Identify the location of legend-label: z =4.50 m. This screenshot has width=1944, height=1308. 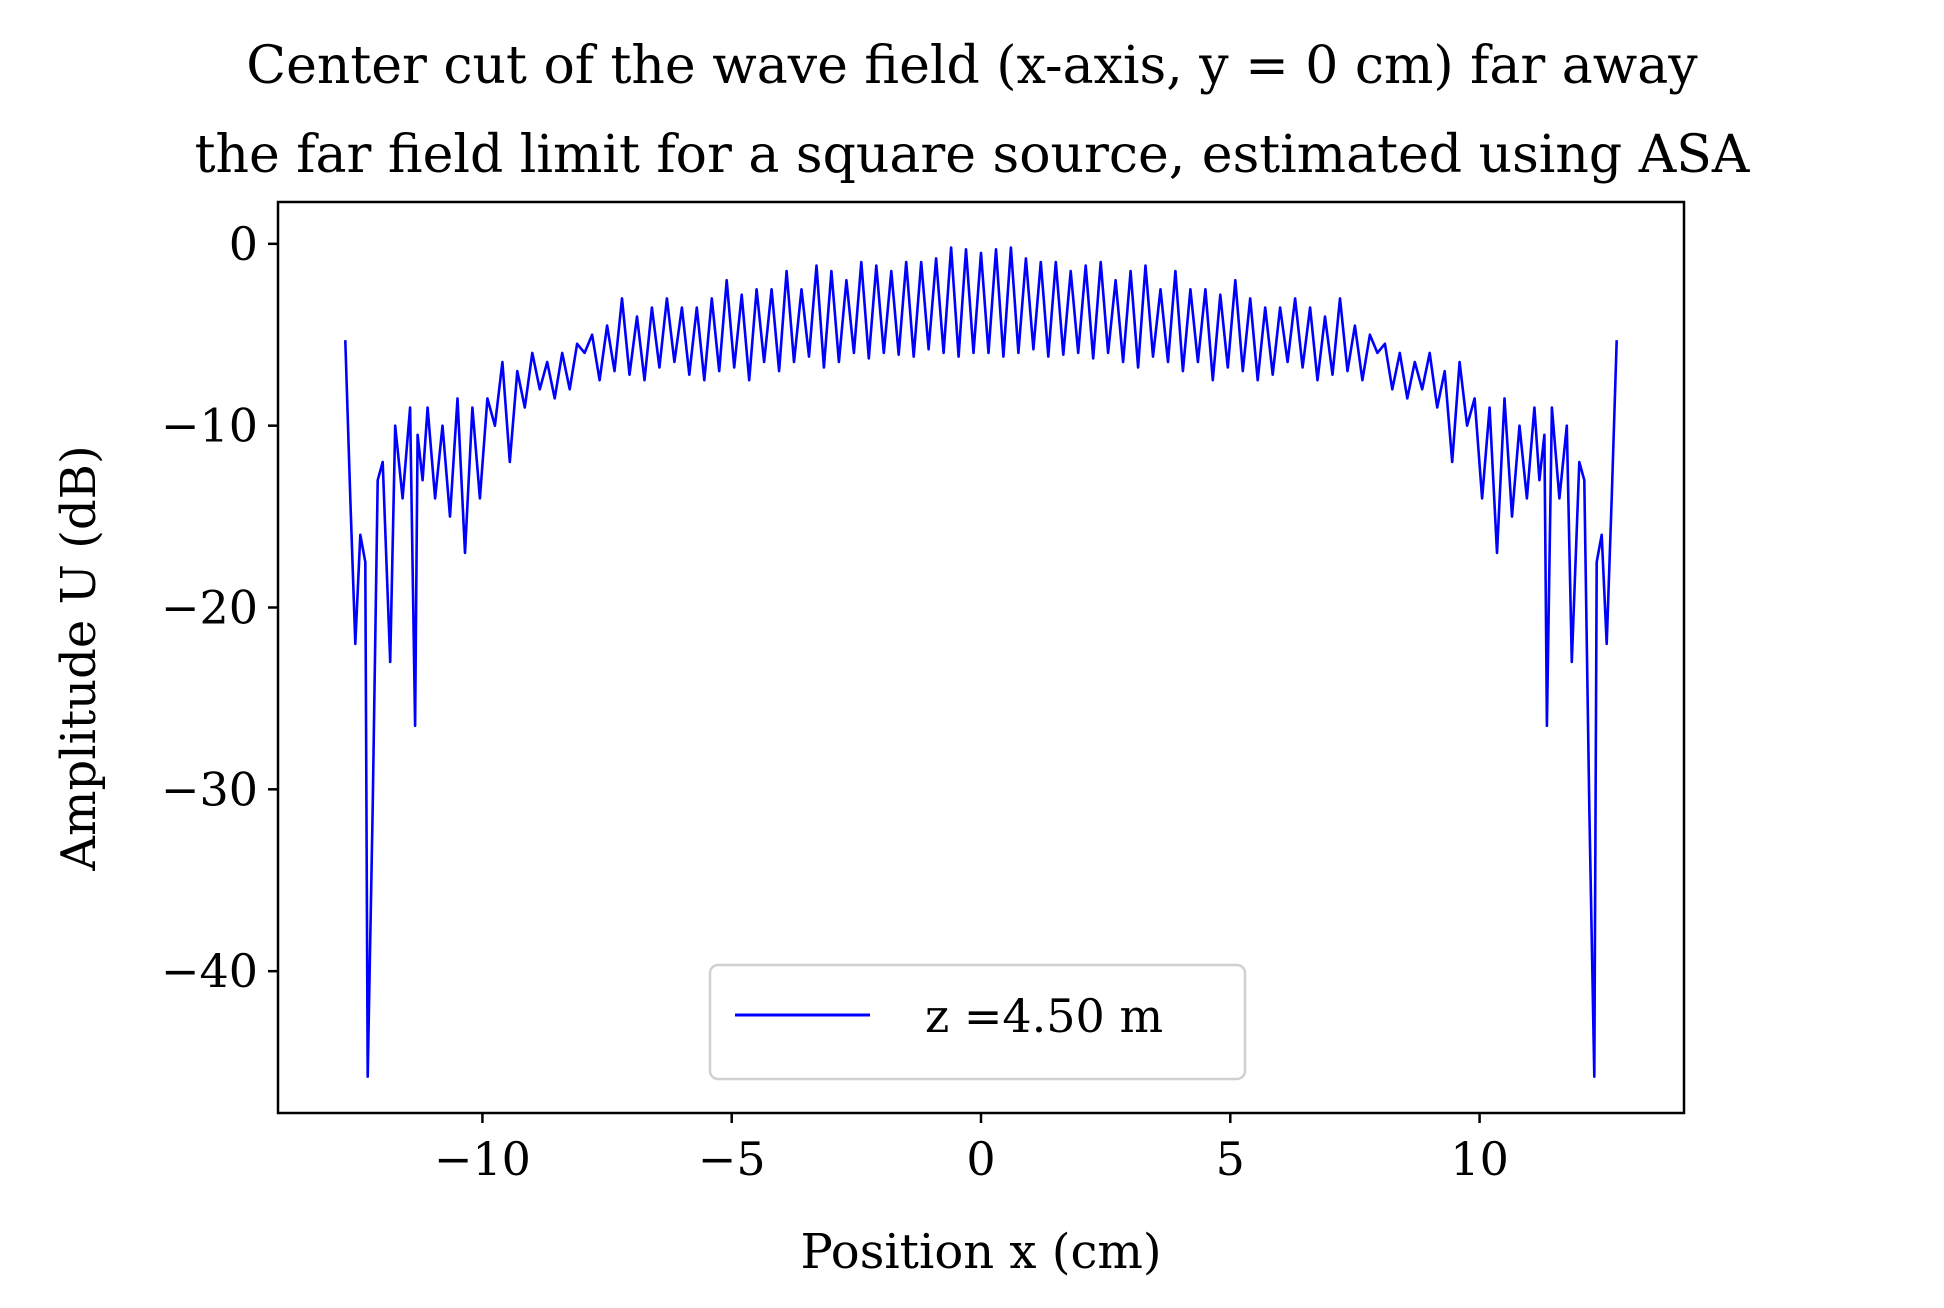
(1044, 1016).